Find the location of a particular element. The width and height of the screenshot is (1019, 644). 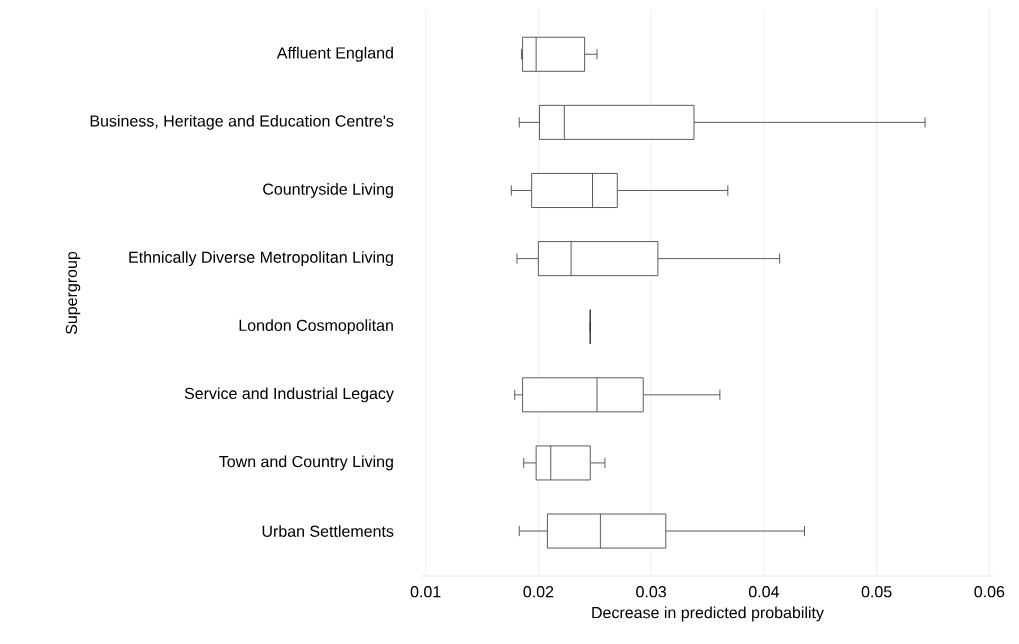

x-axis-title: Decrease in predicted probability is located at coordinates (708, 614).